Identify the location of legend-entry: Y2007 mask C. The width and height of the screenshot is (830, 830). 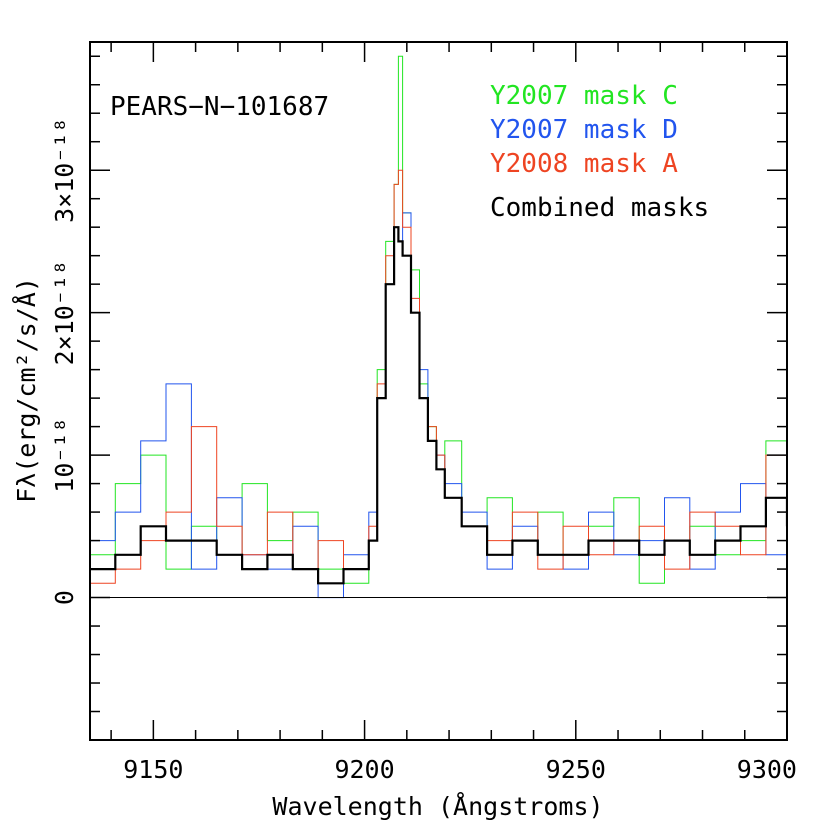
(584, 96).